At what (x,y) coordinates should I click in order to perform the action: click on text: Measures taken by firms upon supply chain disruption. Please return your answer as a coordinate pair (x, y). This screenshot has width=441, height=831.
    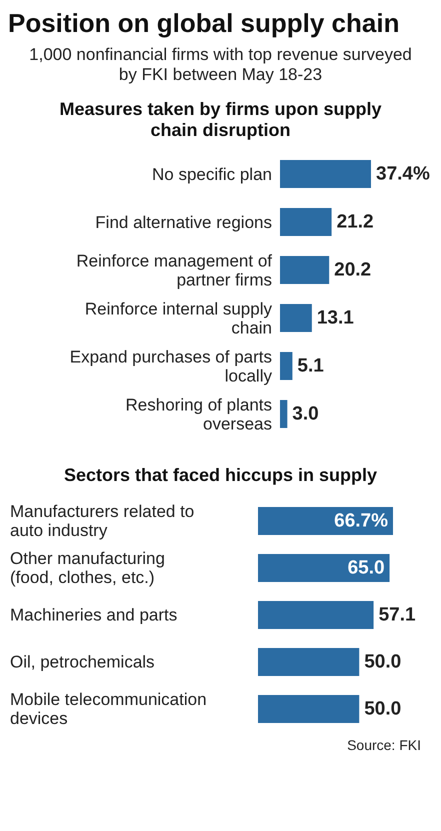
    Looking at the image, I should click on (220, 120).